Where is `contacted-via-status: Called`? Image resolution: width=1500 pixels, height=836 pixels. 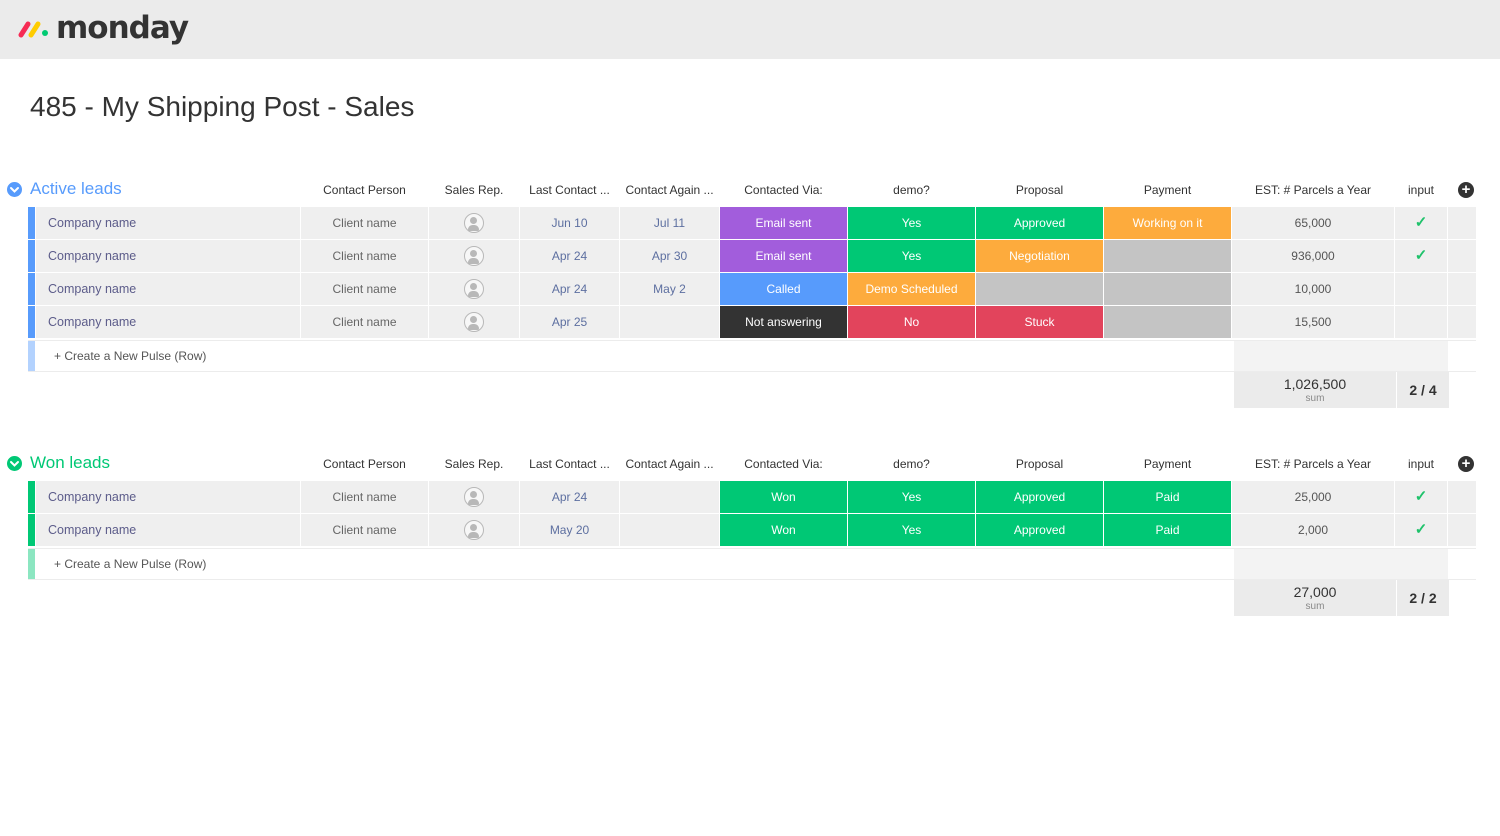
contacted-via-status: Called is located at coordinates (783, 289).